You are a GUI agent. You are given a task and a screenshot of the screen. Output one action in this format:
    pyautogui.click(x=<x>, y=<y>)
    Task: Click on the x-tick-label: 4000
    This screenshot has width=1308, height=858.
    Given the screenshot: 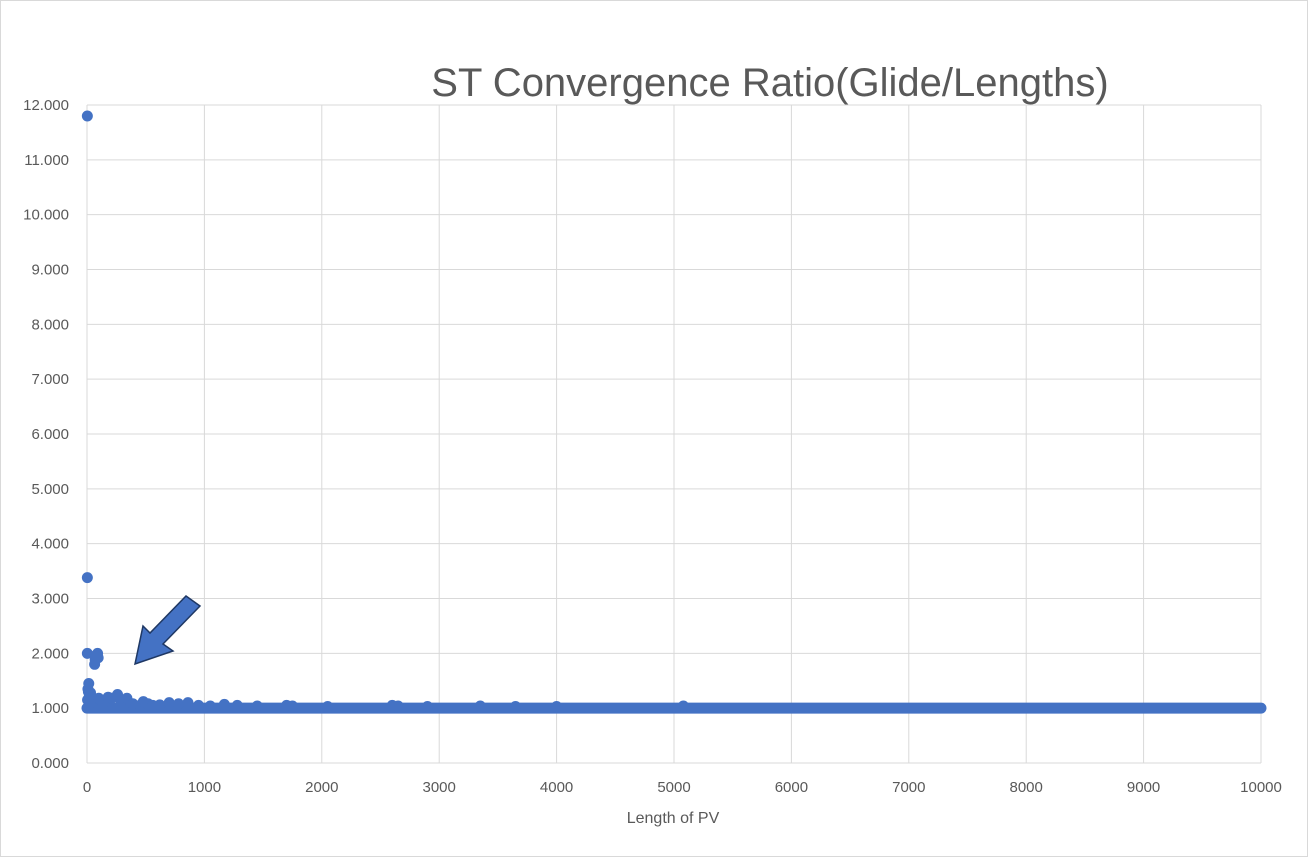 What is the action you would take?
    pyautogui.click(x=556, y=787)
    